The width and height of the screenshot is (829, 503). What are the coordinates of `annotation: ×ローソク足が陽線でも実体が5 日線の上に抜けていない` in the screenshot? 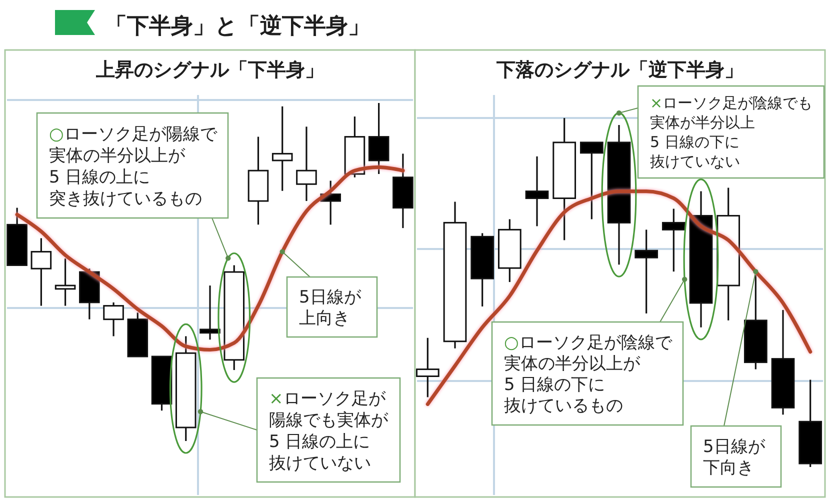 It's located at (329, 431).